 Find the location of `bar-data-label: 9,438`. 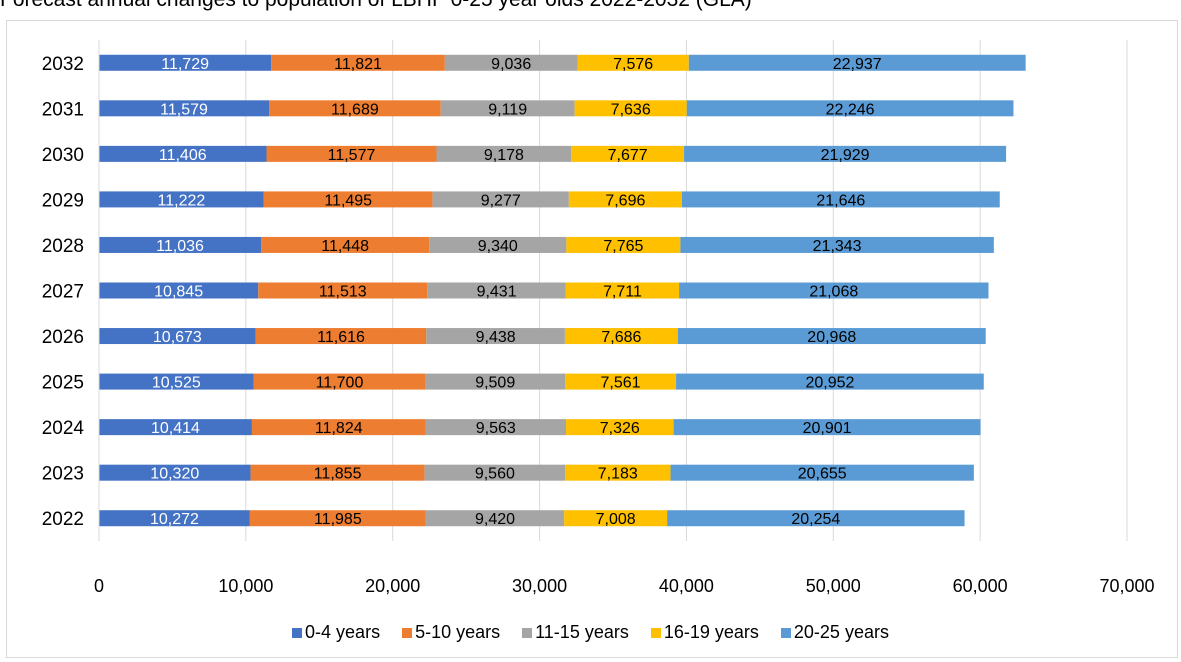

bar-data-label: 9,438 is located at coordinates (496, 337).